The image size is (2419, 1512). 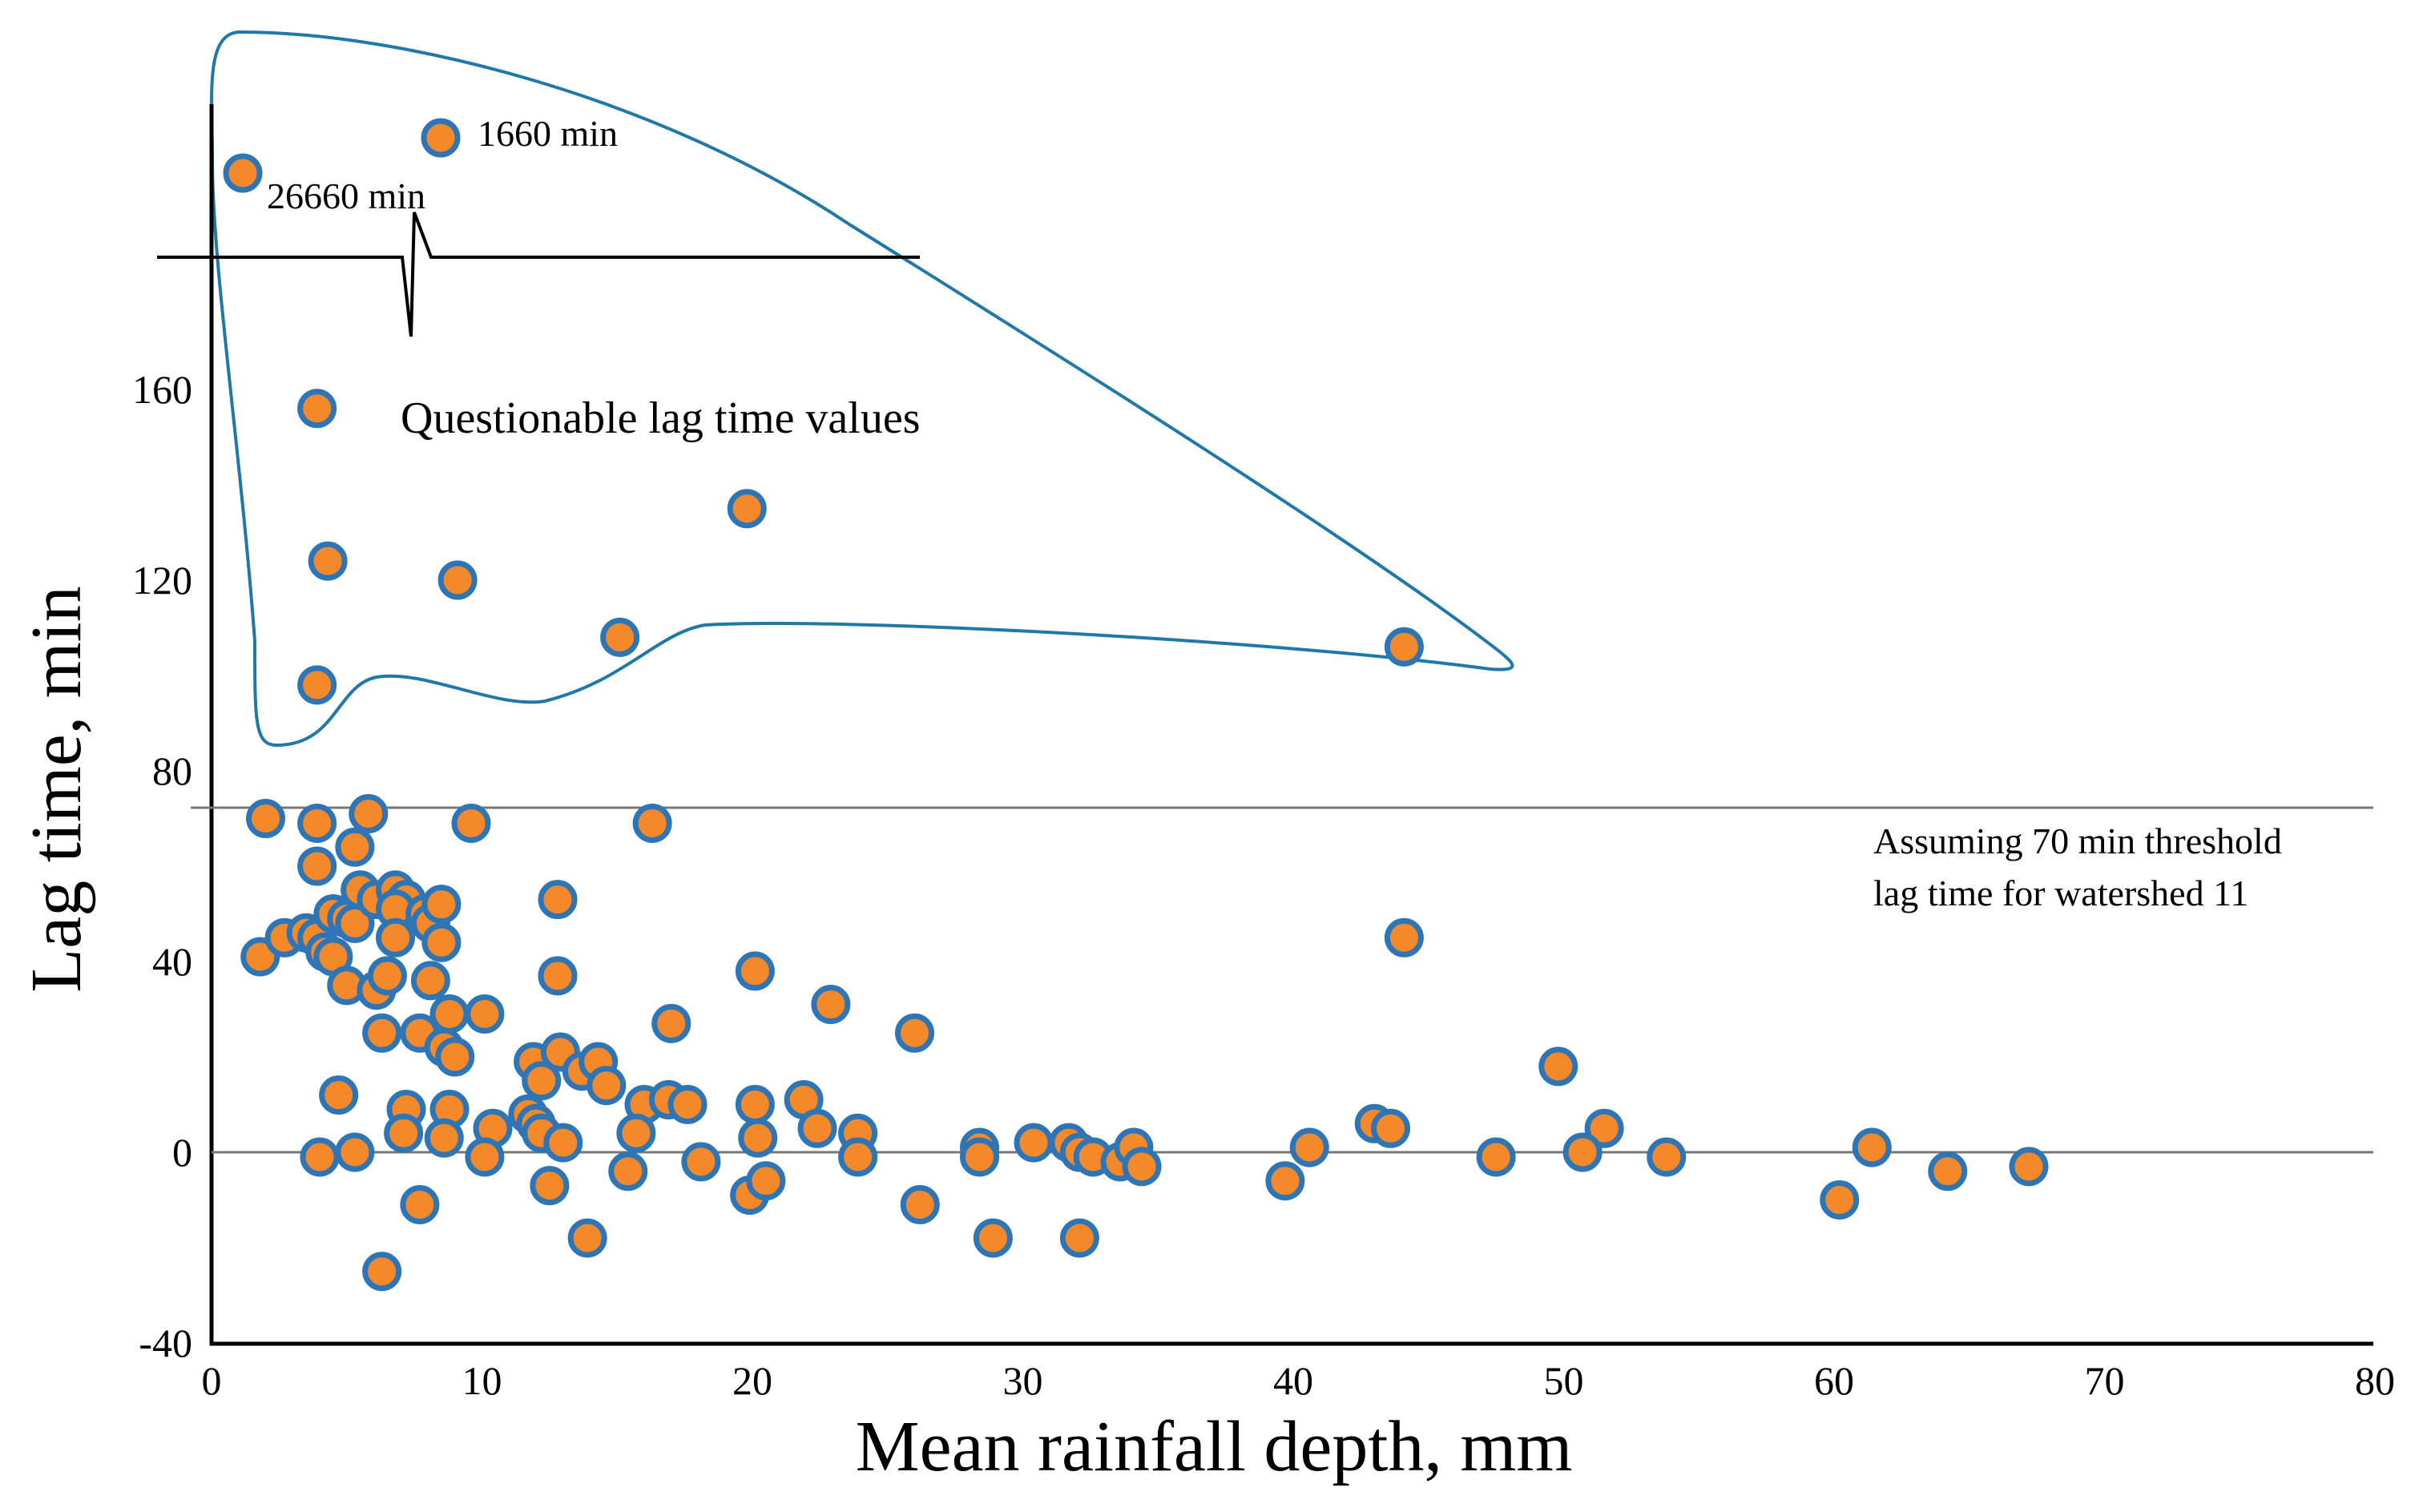 What do you see at coordinates (548, 133) in the screenshot?
I see `broken-point-label-1660: 1660 min` at bounding box center [548, 133].